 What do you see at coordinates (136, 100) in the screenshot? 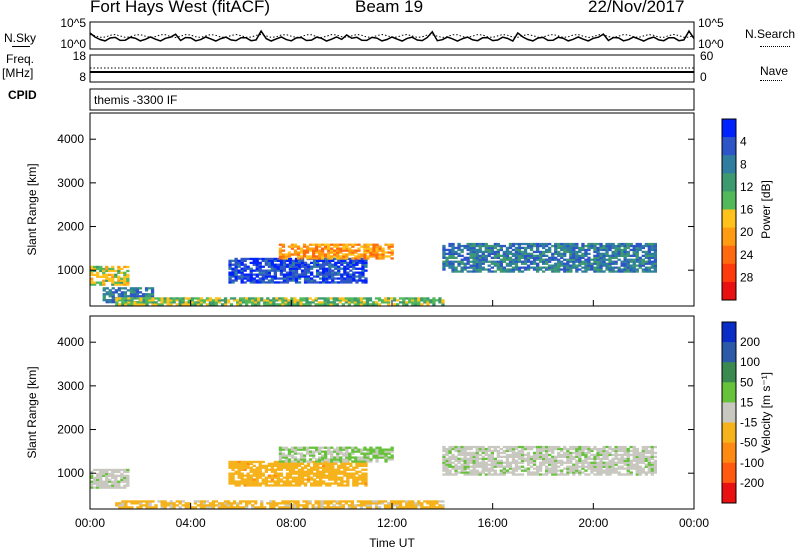
I see `cpid-value: themis -3300 IF` at bounding box center [136, 100].